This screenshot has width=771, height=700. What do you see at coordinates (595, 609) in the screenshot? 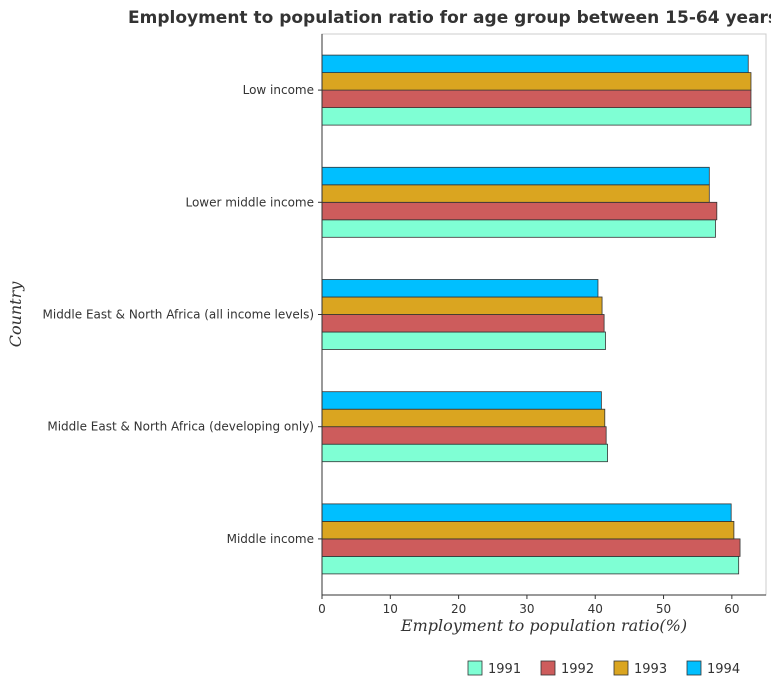
I see `x-tick-label: 40` at bounding box center [595, 609].